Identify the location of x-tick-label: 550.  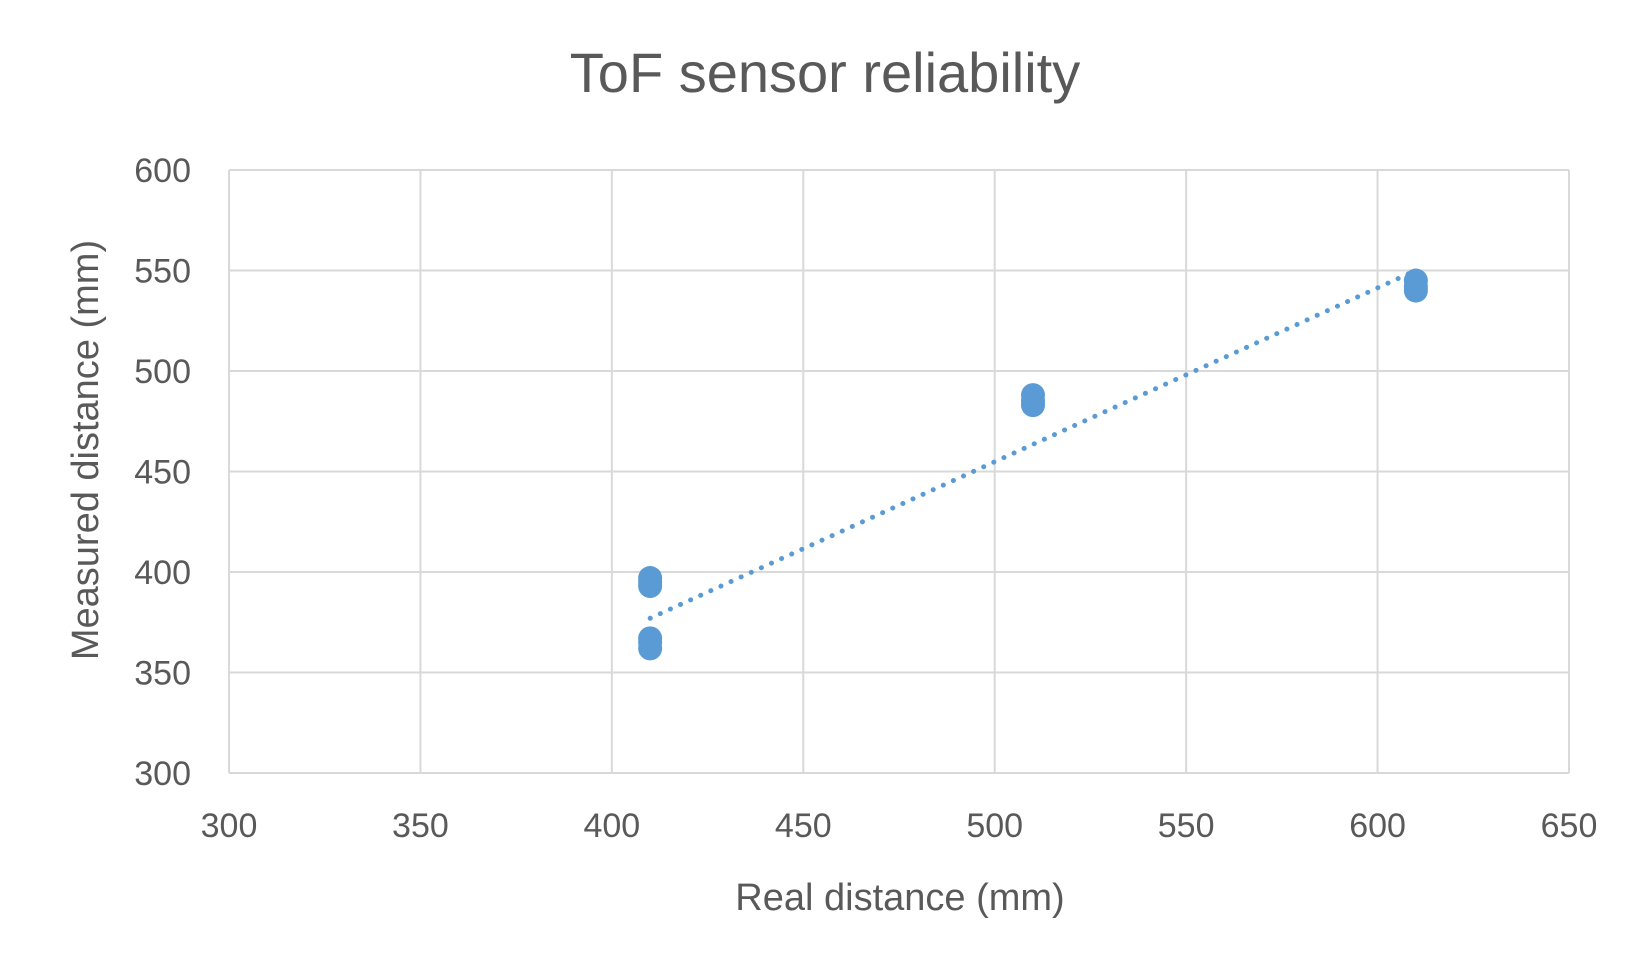
(1186, 826).